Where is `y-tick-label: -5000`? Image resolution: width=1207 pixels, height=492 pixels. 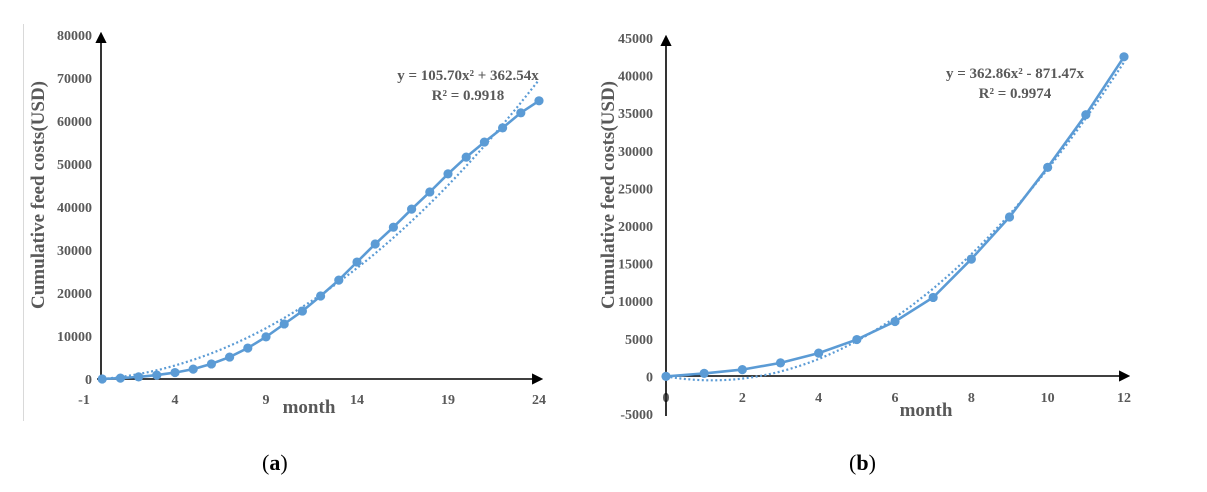 y-tick-label: -5000 is located at coordinates (636, 415).